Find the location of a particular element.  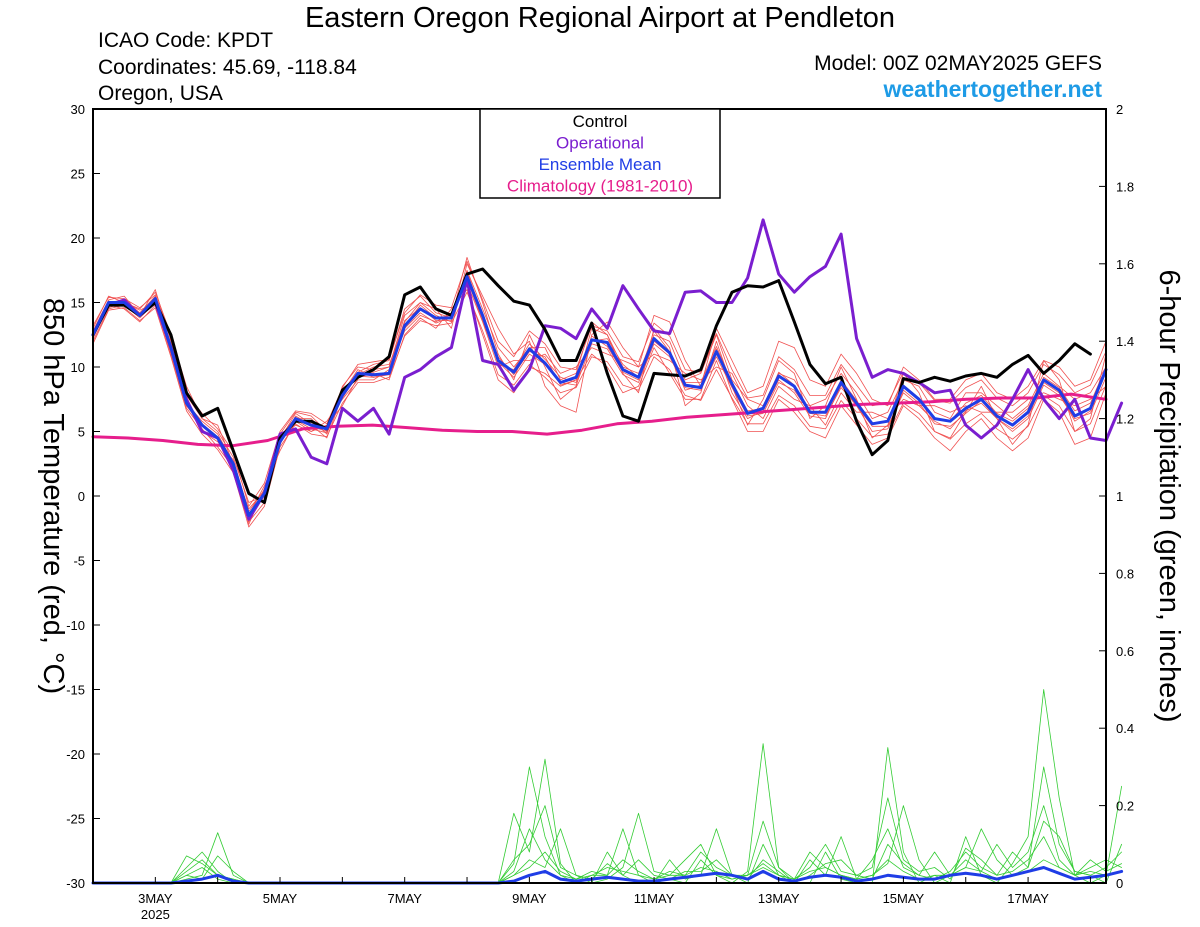

right-tick-label: 0.2 is located at coordinates (1125, 806).